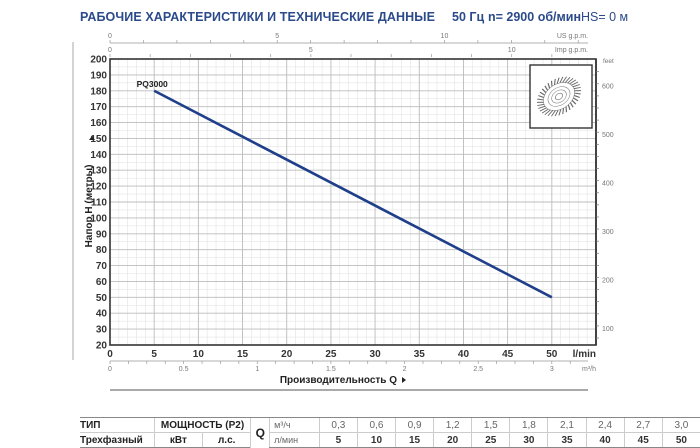 The image size is (700, 448). Describe the element at coordinates (405, 369) in the screenshot. I see `m3h-tick-label: 2` at that location.